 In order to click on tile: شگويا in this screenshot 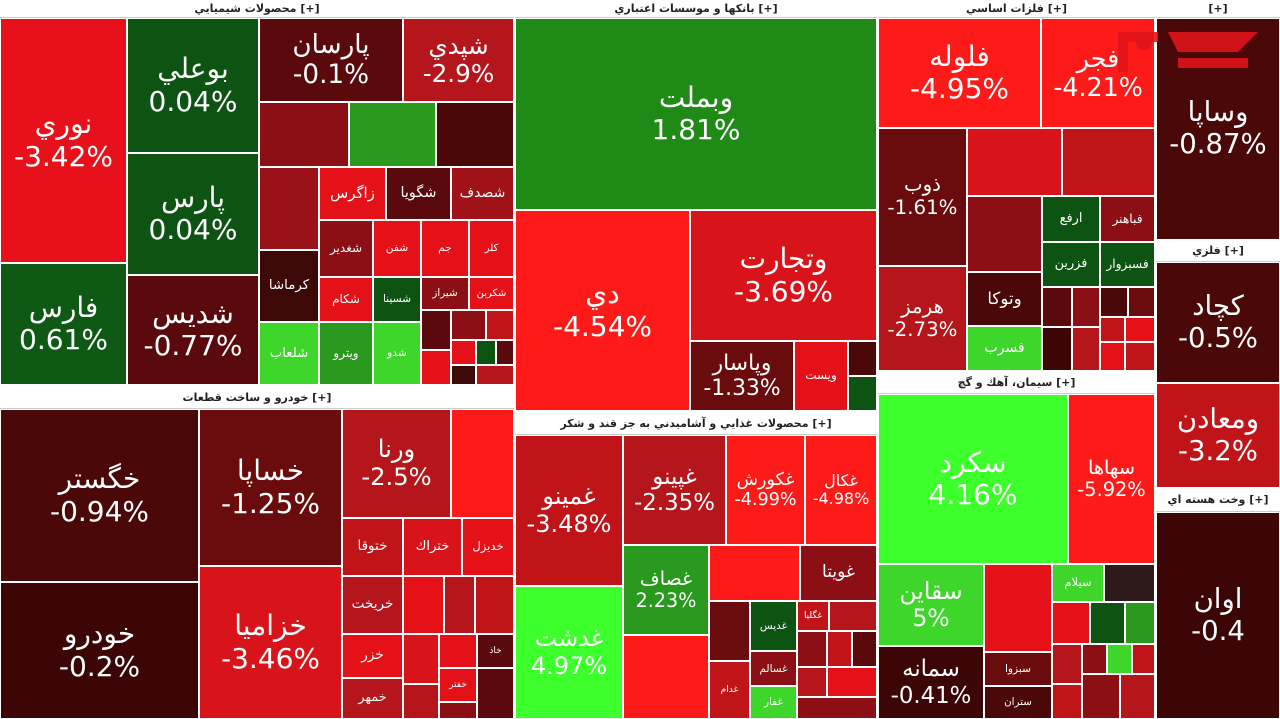, I will do `click(418, 193)`.